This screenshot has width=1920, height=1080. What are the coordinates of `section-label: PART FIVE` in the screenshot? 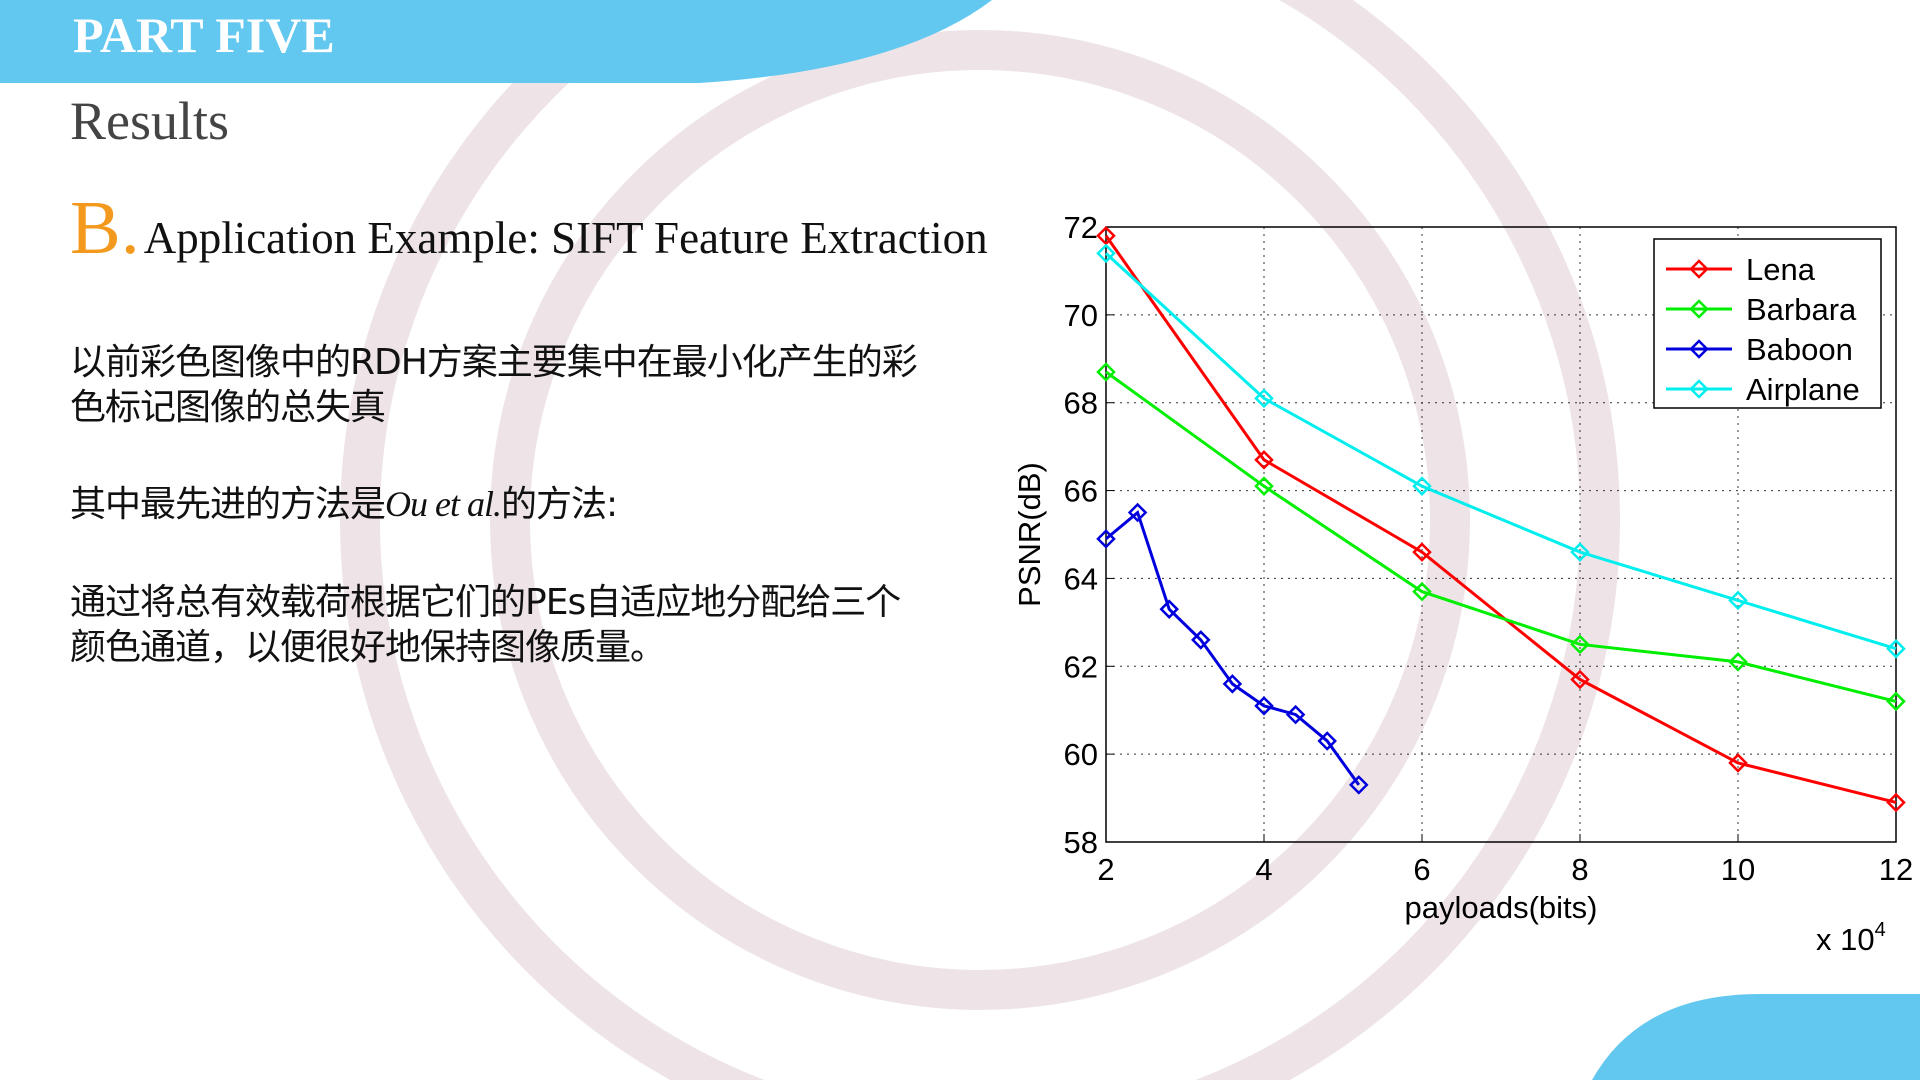 It's located at (204, 35).